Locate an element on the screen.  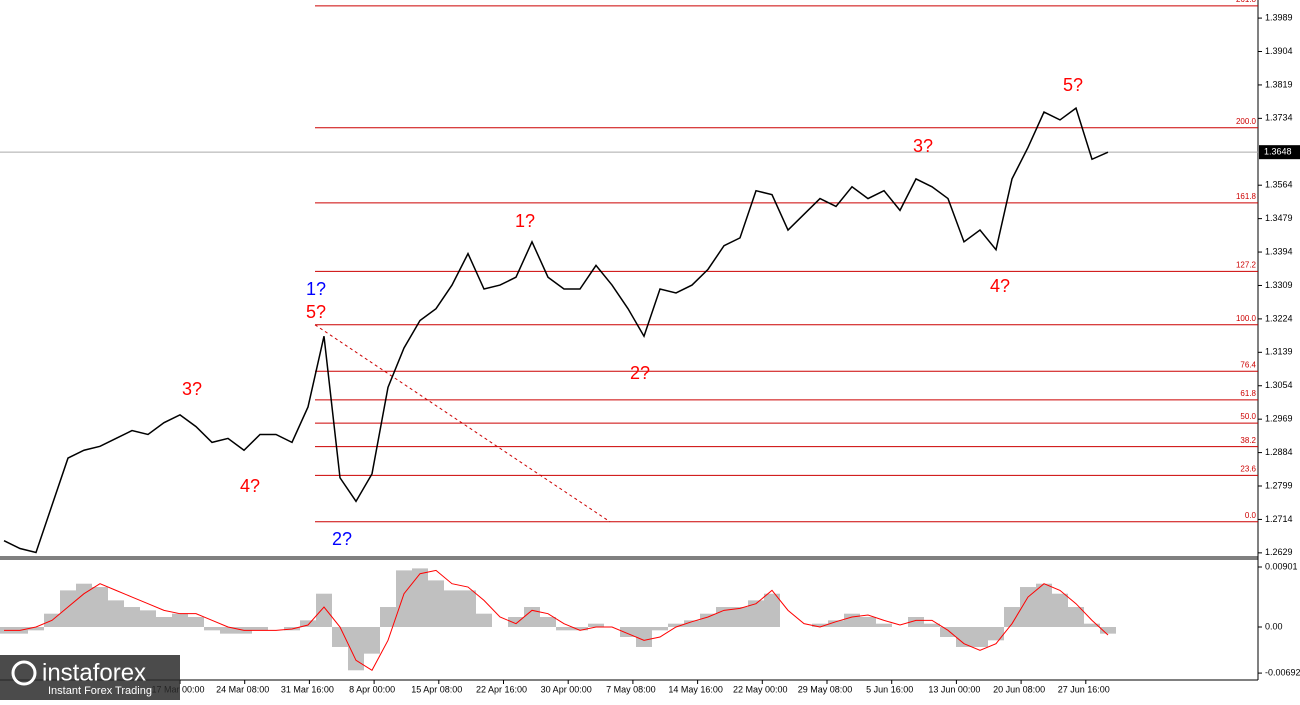
x-tick-label: 29 May 08:00 is located at coordinates (825, 689).